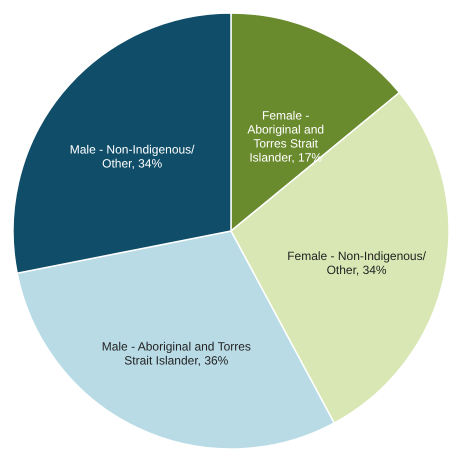  What do you see at coordinates (133, 156) in the screenshot?
I see `slice-label: Male - Non-Indigenous/ Other, 34%` at bounding box center [133, 156].